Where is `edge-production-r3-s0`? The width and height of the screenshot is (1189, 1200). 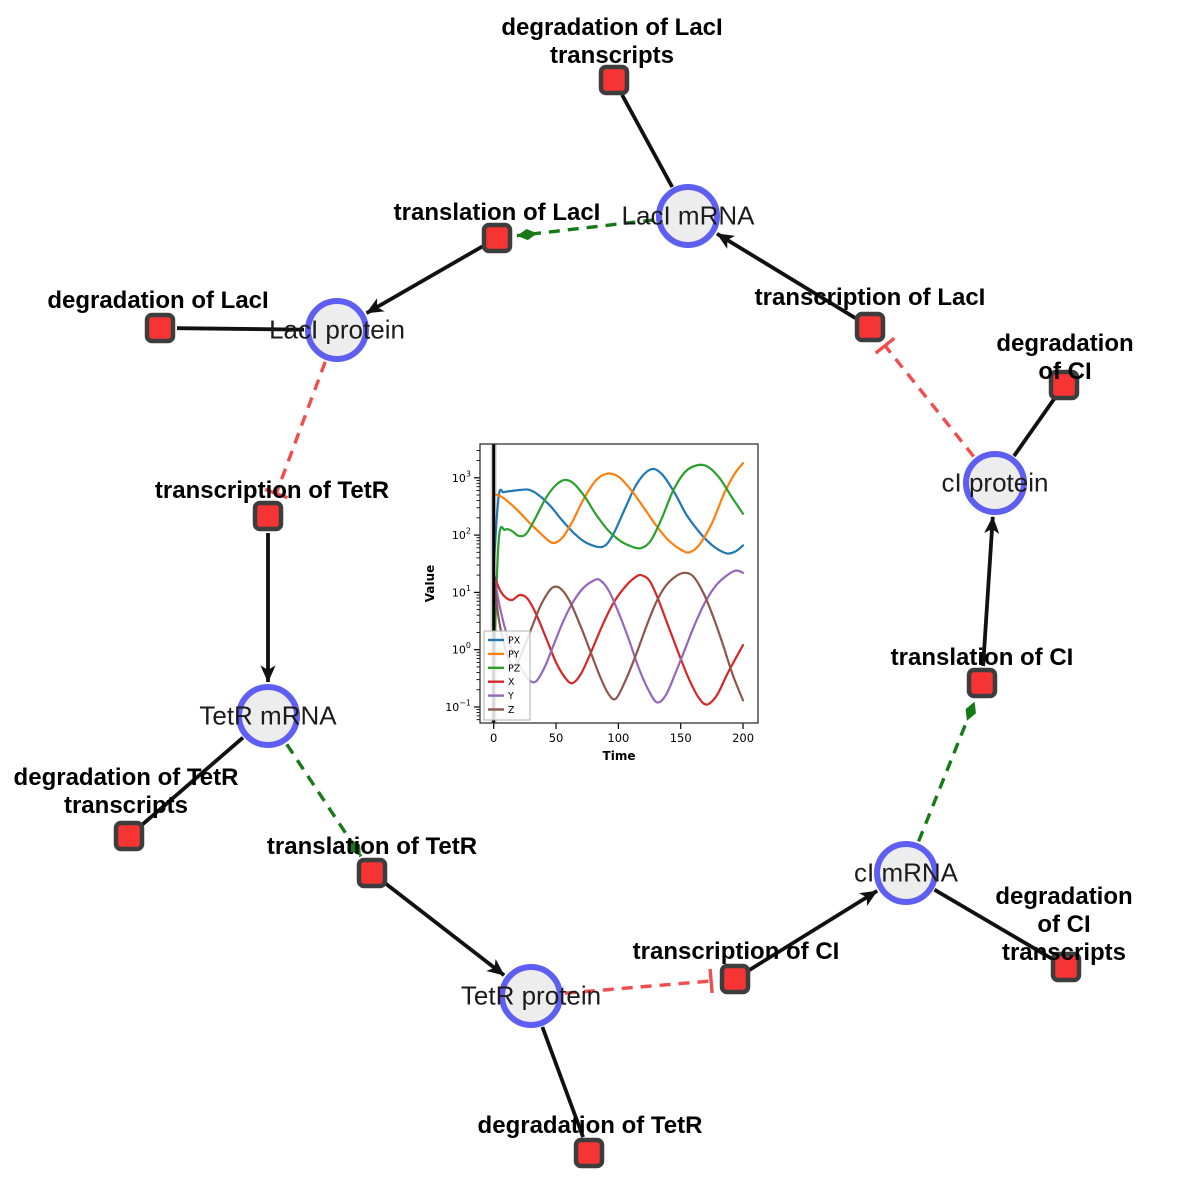
edge-production-r3-s0 is located at coordinates (786, 276).